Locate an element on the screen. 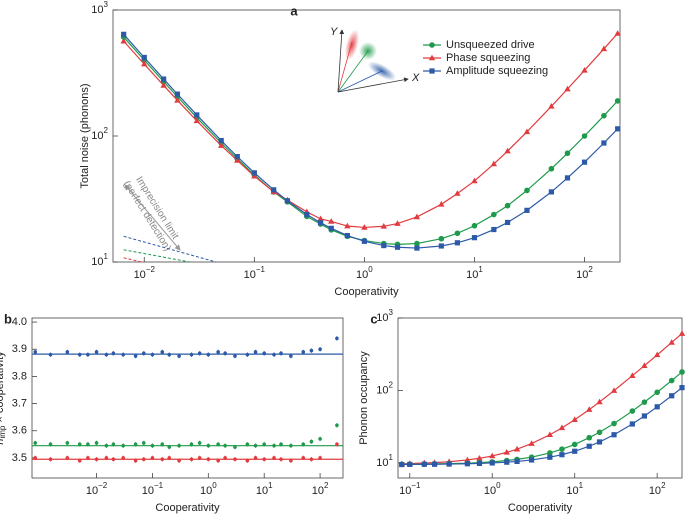 This screenshot has height=520, width=685. tick-exponent: 0 is located at coordinates (214, 485).